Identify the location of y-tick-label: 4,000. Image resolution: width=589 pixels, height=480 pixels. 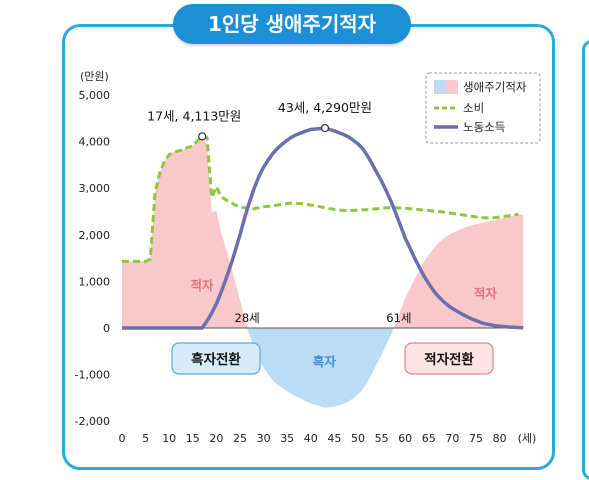
(95, 142).